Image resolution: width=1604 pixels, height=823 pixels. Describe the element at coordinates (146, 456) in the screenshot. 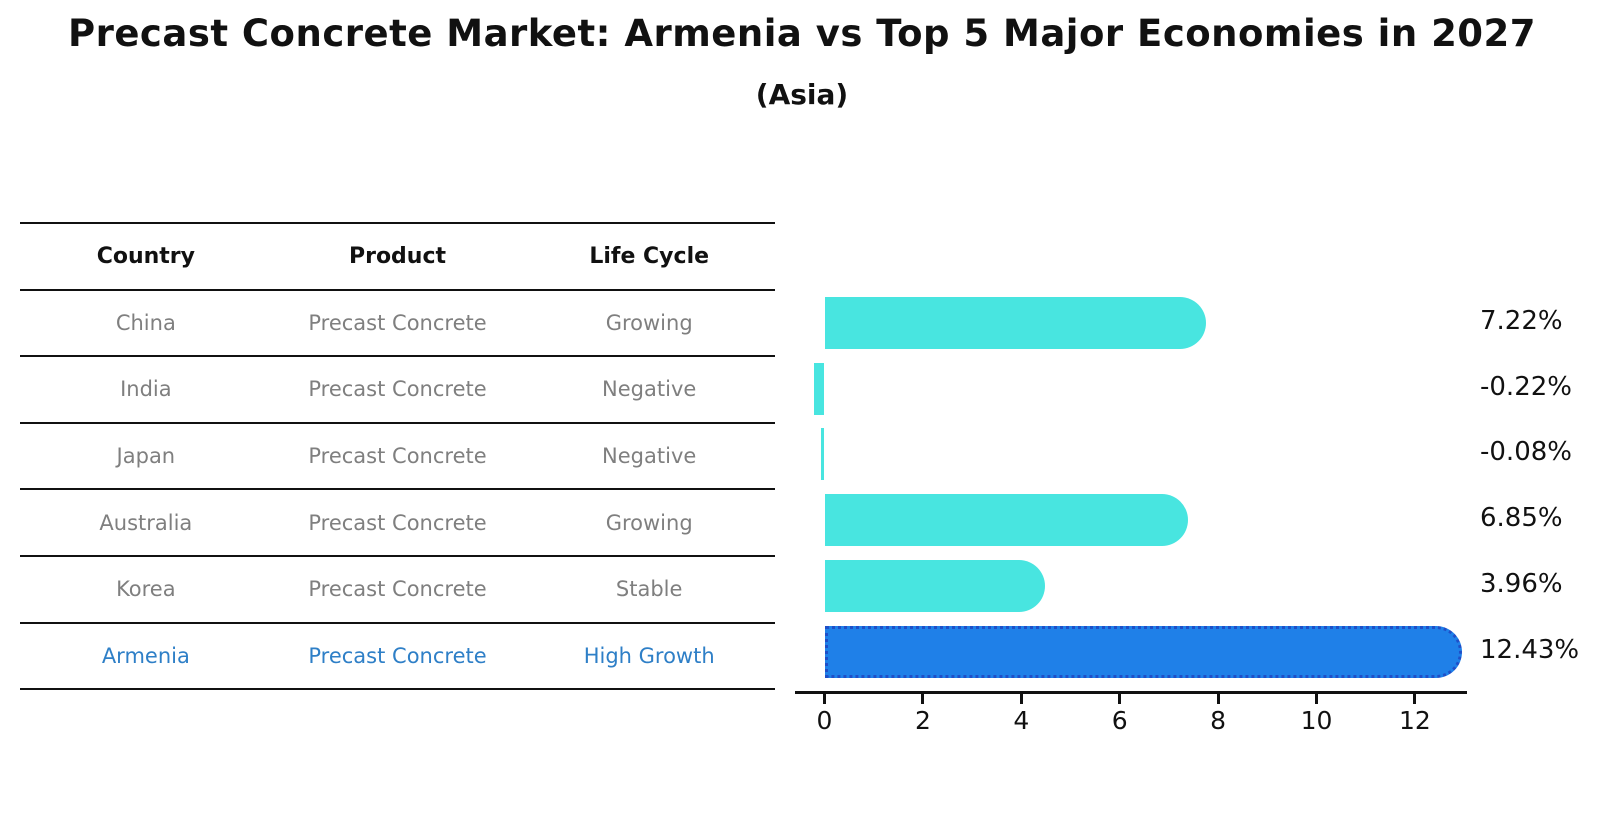

I see `cell-country: Japan` at that location.